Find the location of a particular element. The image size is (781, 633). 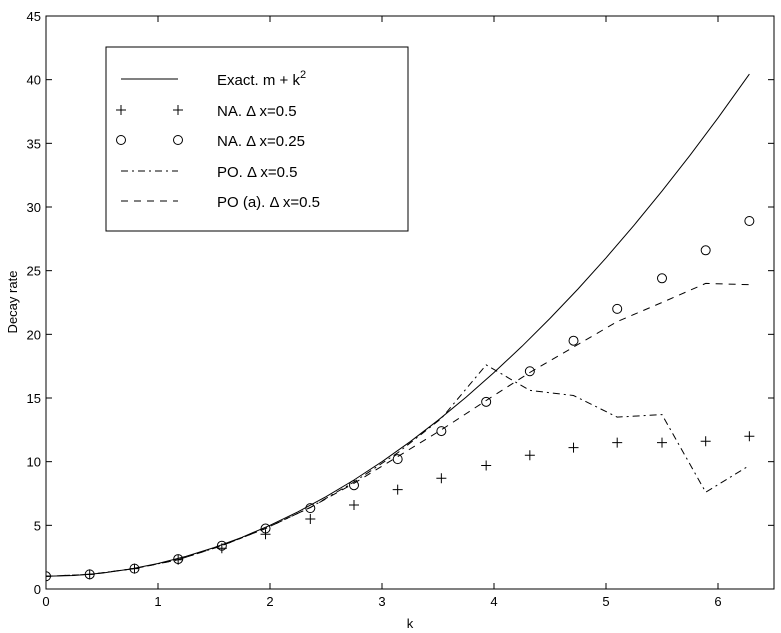

x-tick-label: 4 is located at coordinates (493, 601).